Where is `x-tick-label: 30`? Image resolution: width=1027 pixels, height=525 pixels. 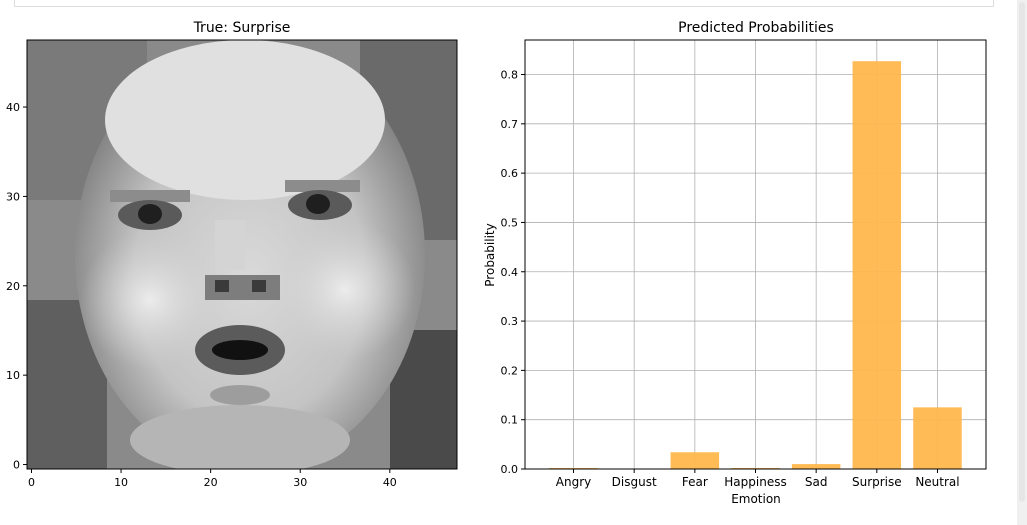
x-tick-label: 30 is located at coordinates (300, 482).